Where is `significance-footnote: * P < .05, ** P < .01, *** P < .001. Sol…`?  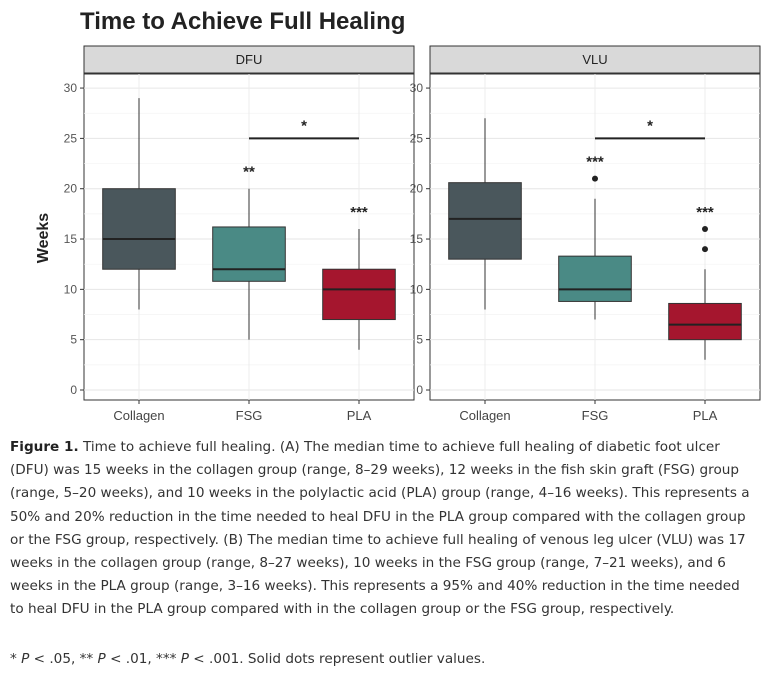 significance-footnote: * P < .05, ** P < .01, *** P < .001. Sol… is located at coordinates (381, 659).